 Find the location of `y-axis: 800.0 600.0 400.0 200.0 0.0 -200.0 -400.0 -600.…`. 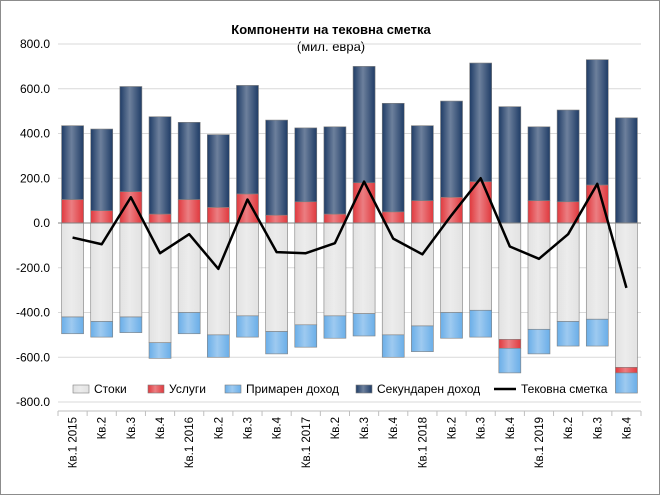

y-axis: 800.0 600.0 400.0 200.0 0.0 -200.0 -400.0 -600.… is located at coordinates (33, 223).